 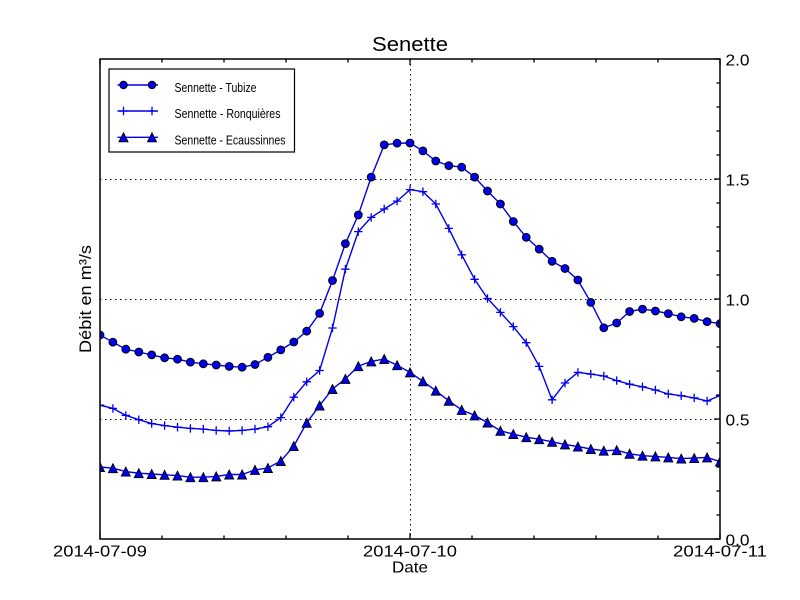 What do you see at coordinates (230, 139) in the screenshot?
I see `svg-text: Sennette - Ecaussinnes` at bounding box center [230, 139].